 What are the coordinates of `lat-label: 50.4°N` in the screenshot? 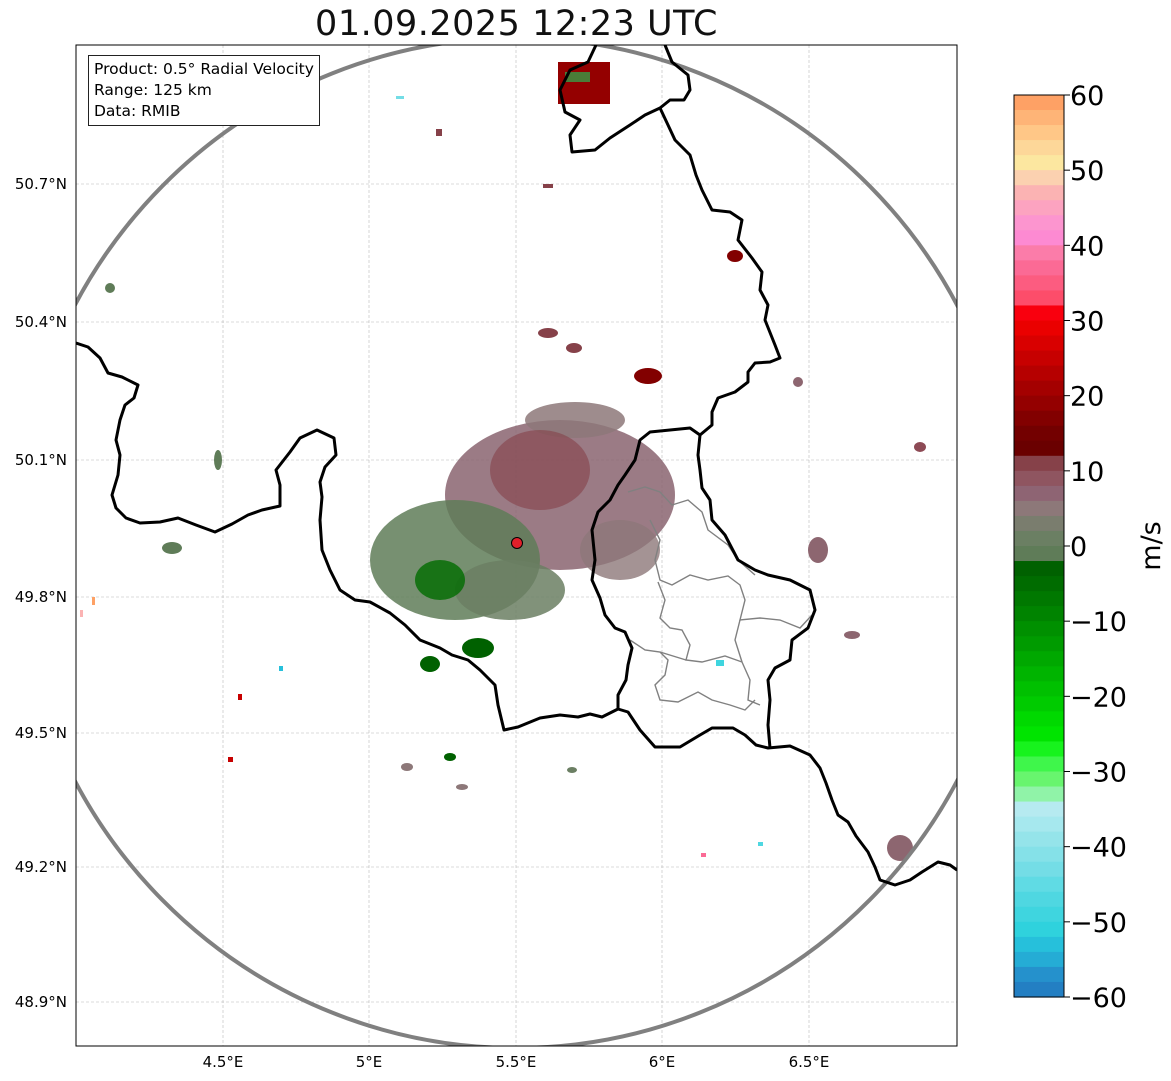 It's located at (41, 322).